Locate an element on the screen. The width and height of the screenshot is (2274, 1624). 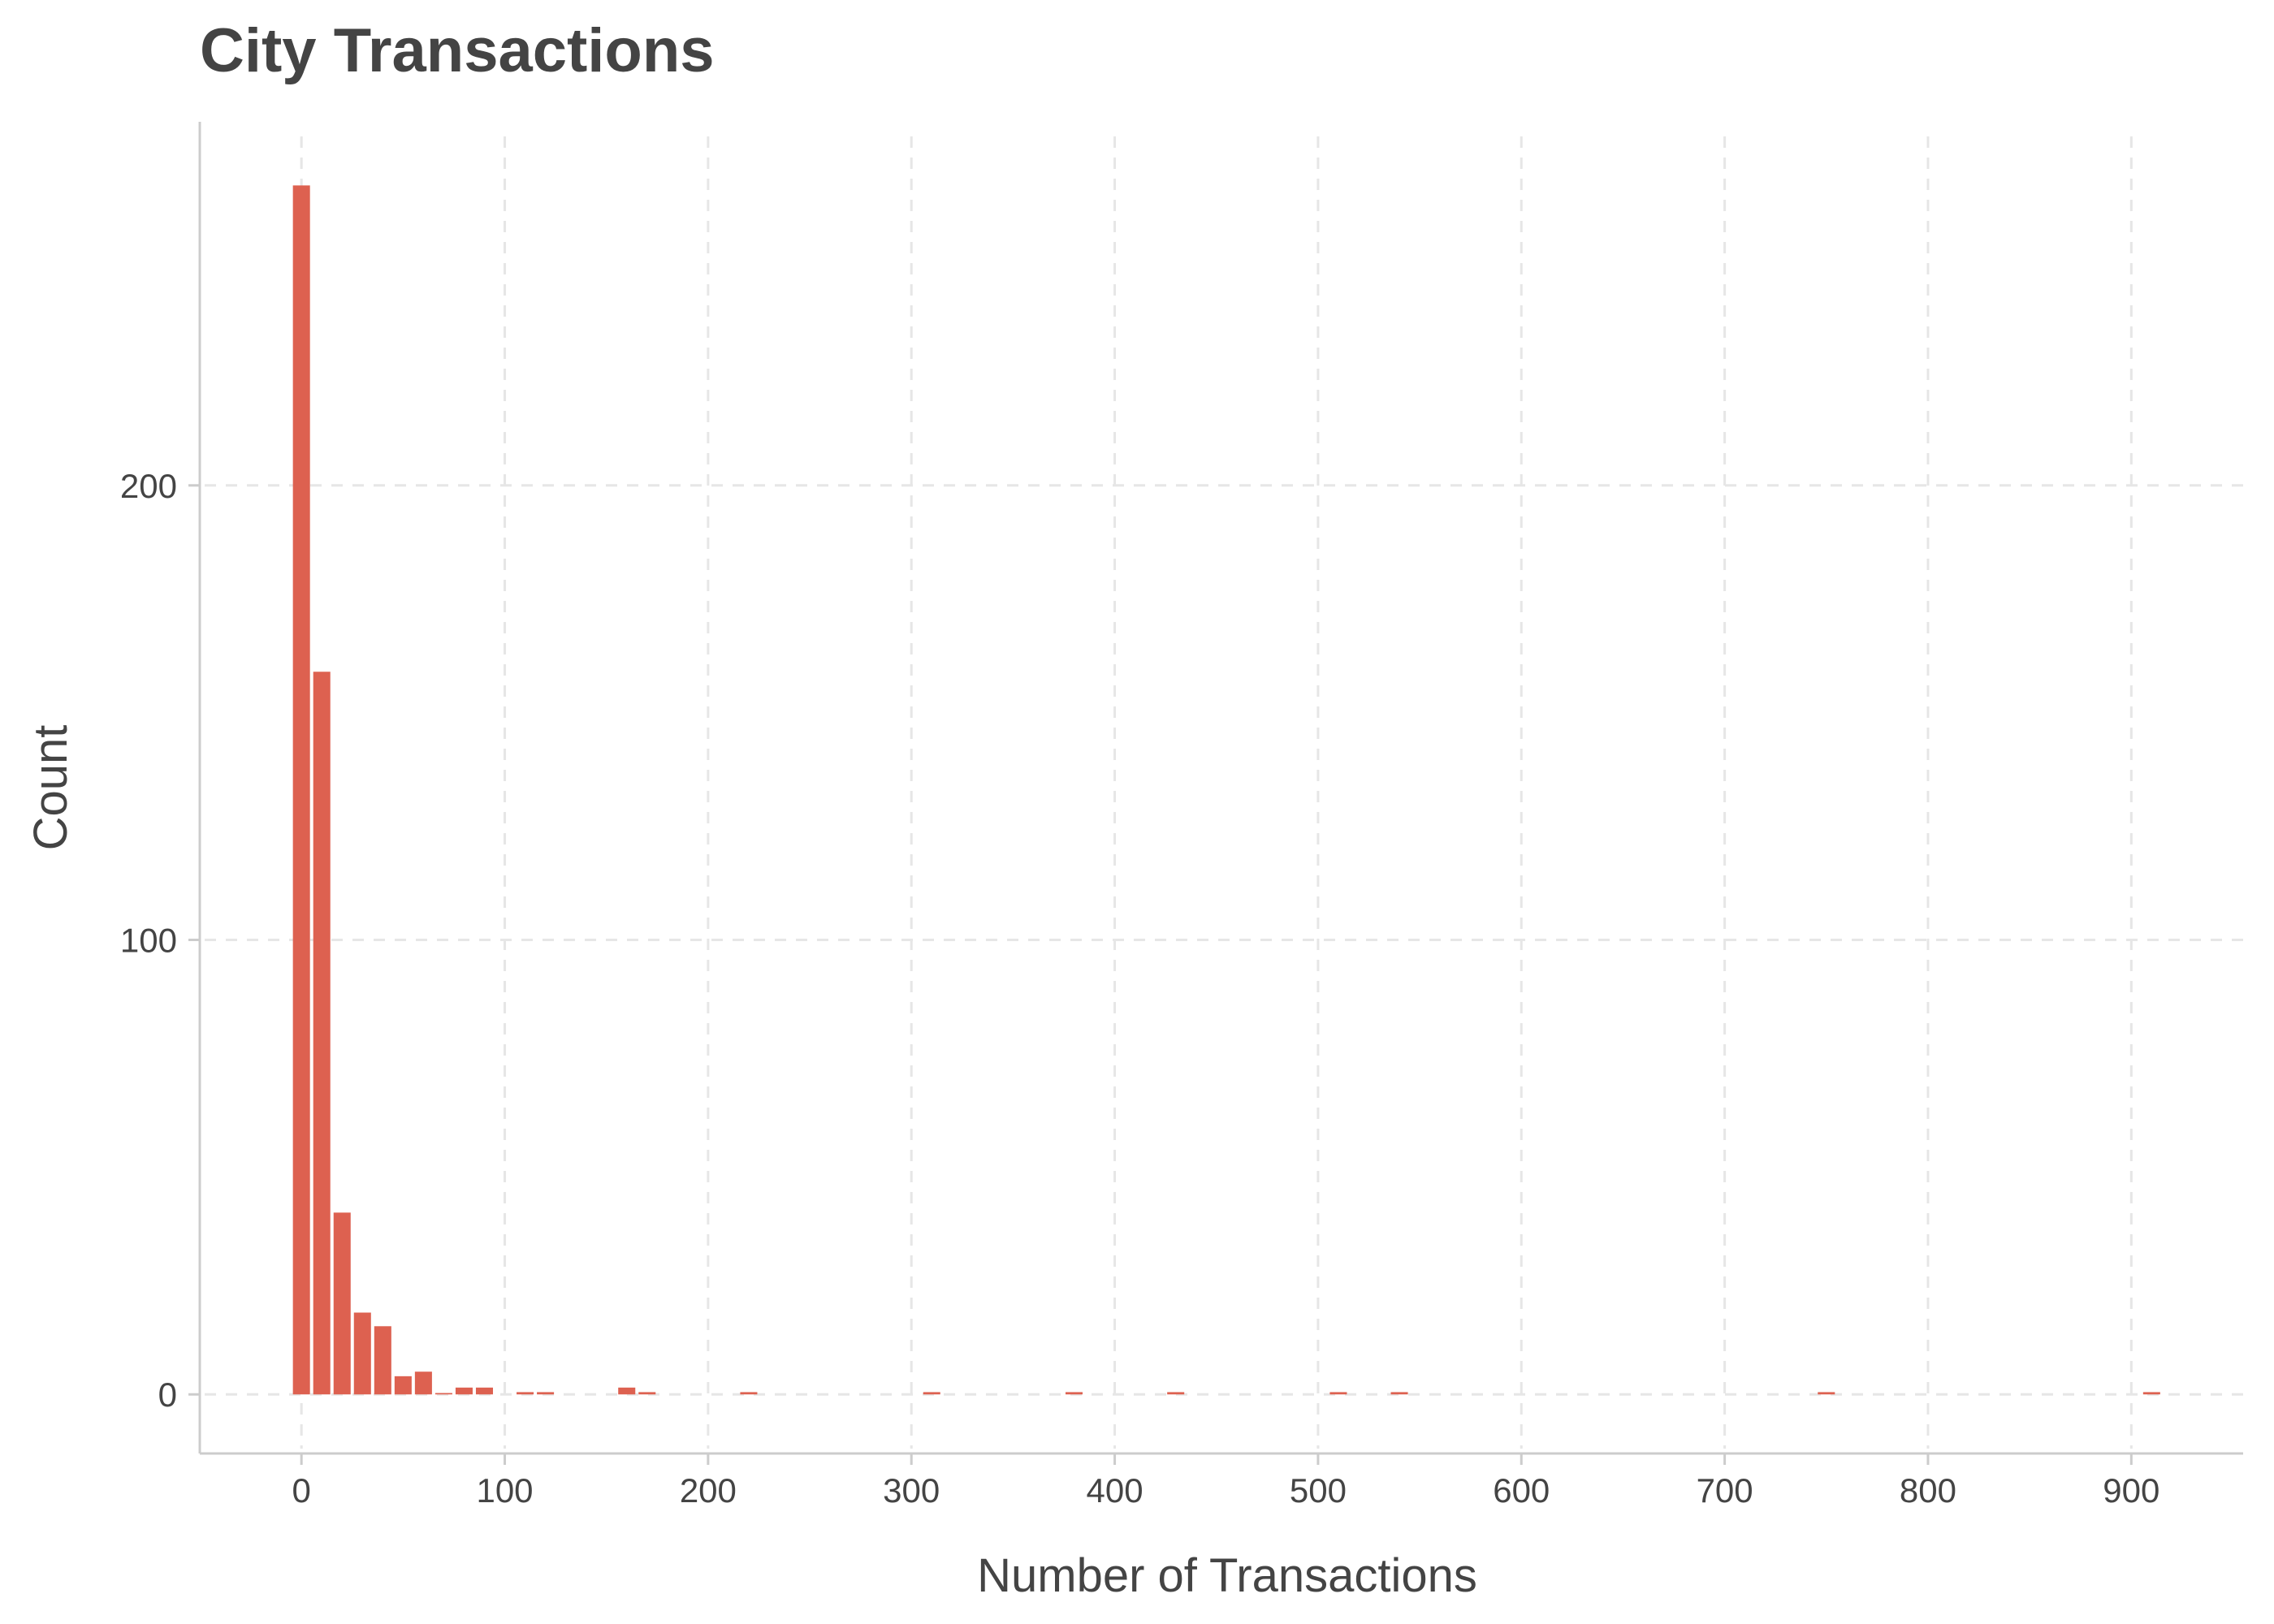
x-tick-label: 600 is located at coordinates (1522, 1491).